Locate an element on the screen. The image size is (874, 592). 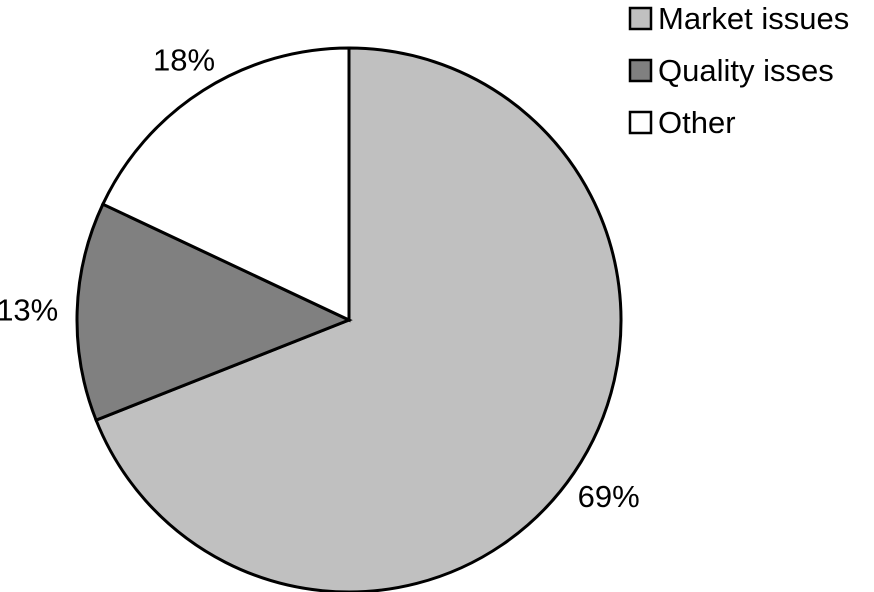
legend-swatch-other is located at coordinates (640, 122).